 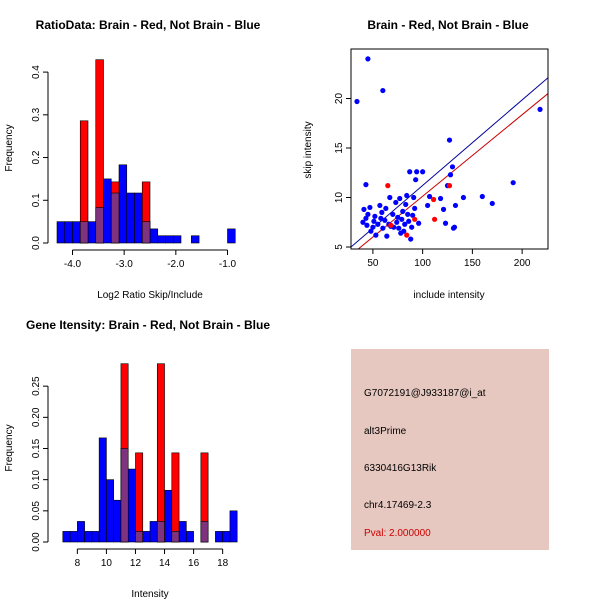 What do you see at coordinates (36, 386) in the screenshot?
I see `y-tick-label: 0.25` at bounding box center [36, 386].